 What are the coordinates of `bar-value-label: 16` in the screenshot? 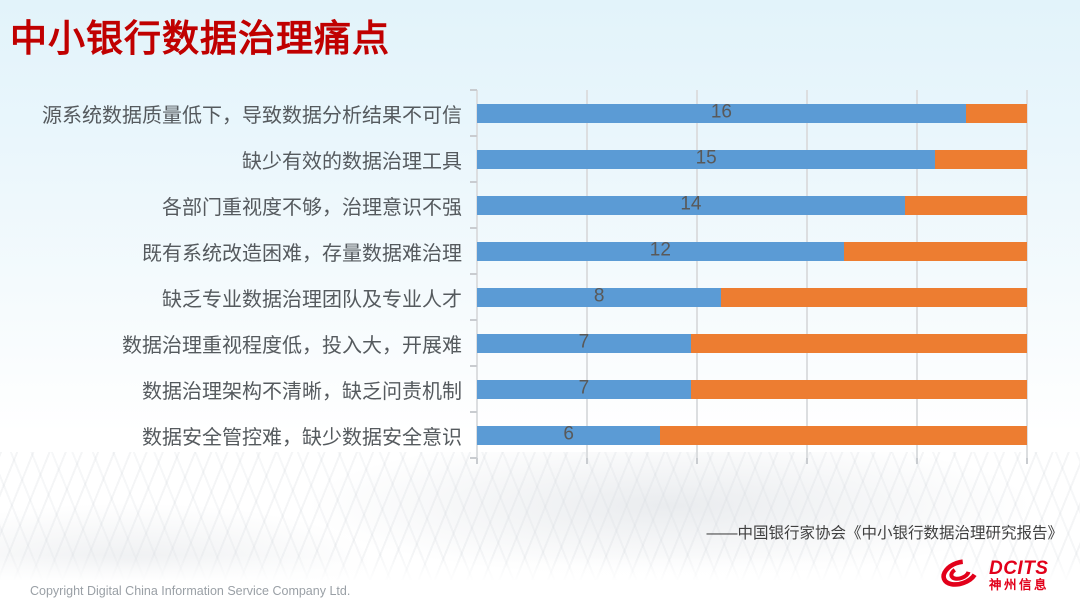 It's located at (721, 112).